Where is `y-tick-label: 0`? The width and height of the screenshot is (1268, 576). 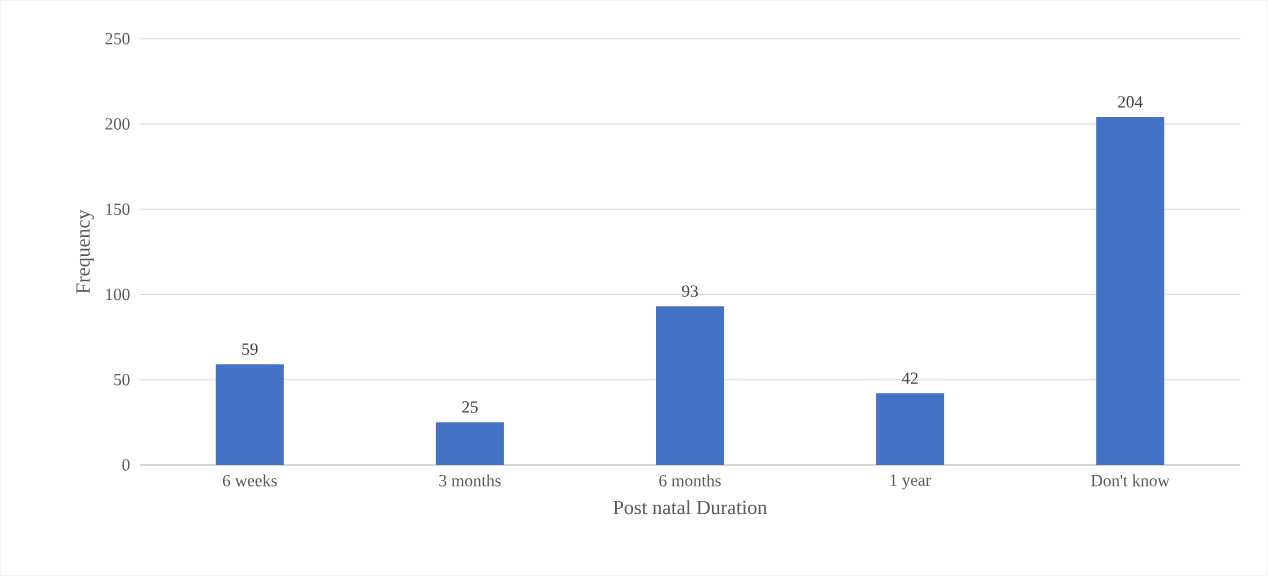 y-tick-label: 0 is located at coordinates (126, 465).